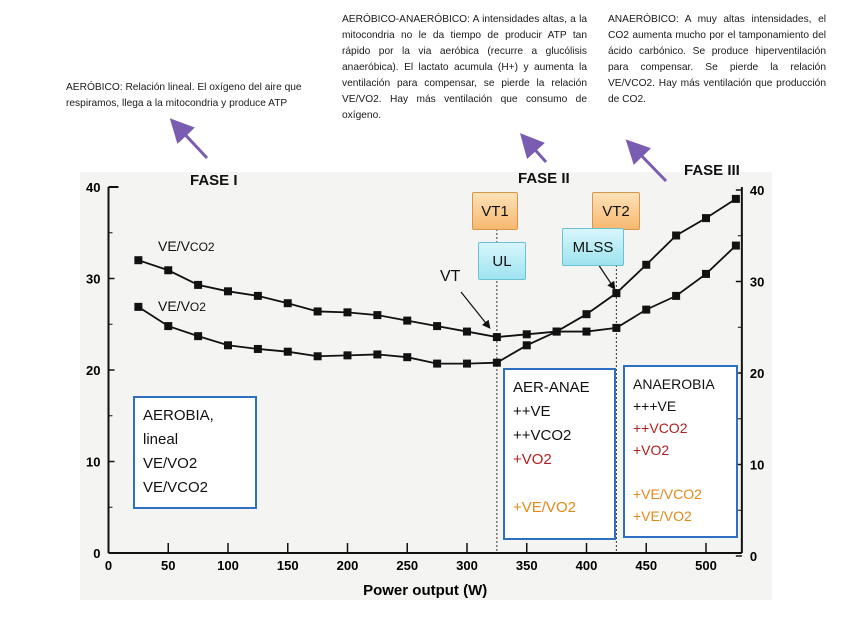 The height and width of the screenshot is (617, 848). I want to click on series-label-vo2: VE/VO2, so click(182, 306).